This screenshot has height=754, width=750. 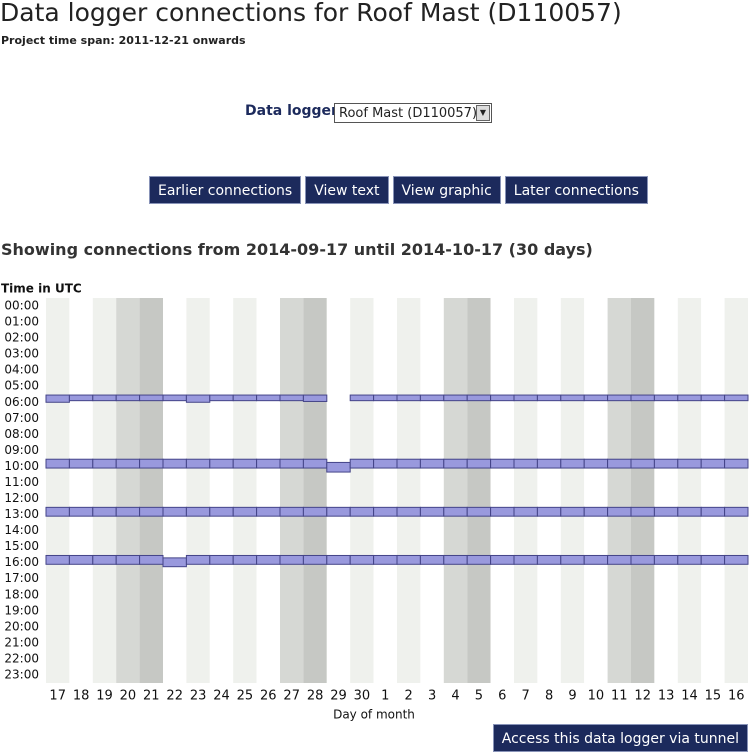 What do you see at coordinates (666, 696) in the screenshot?
I see `x-tick-label: 13` at bounding box center [666, 696].